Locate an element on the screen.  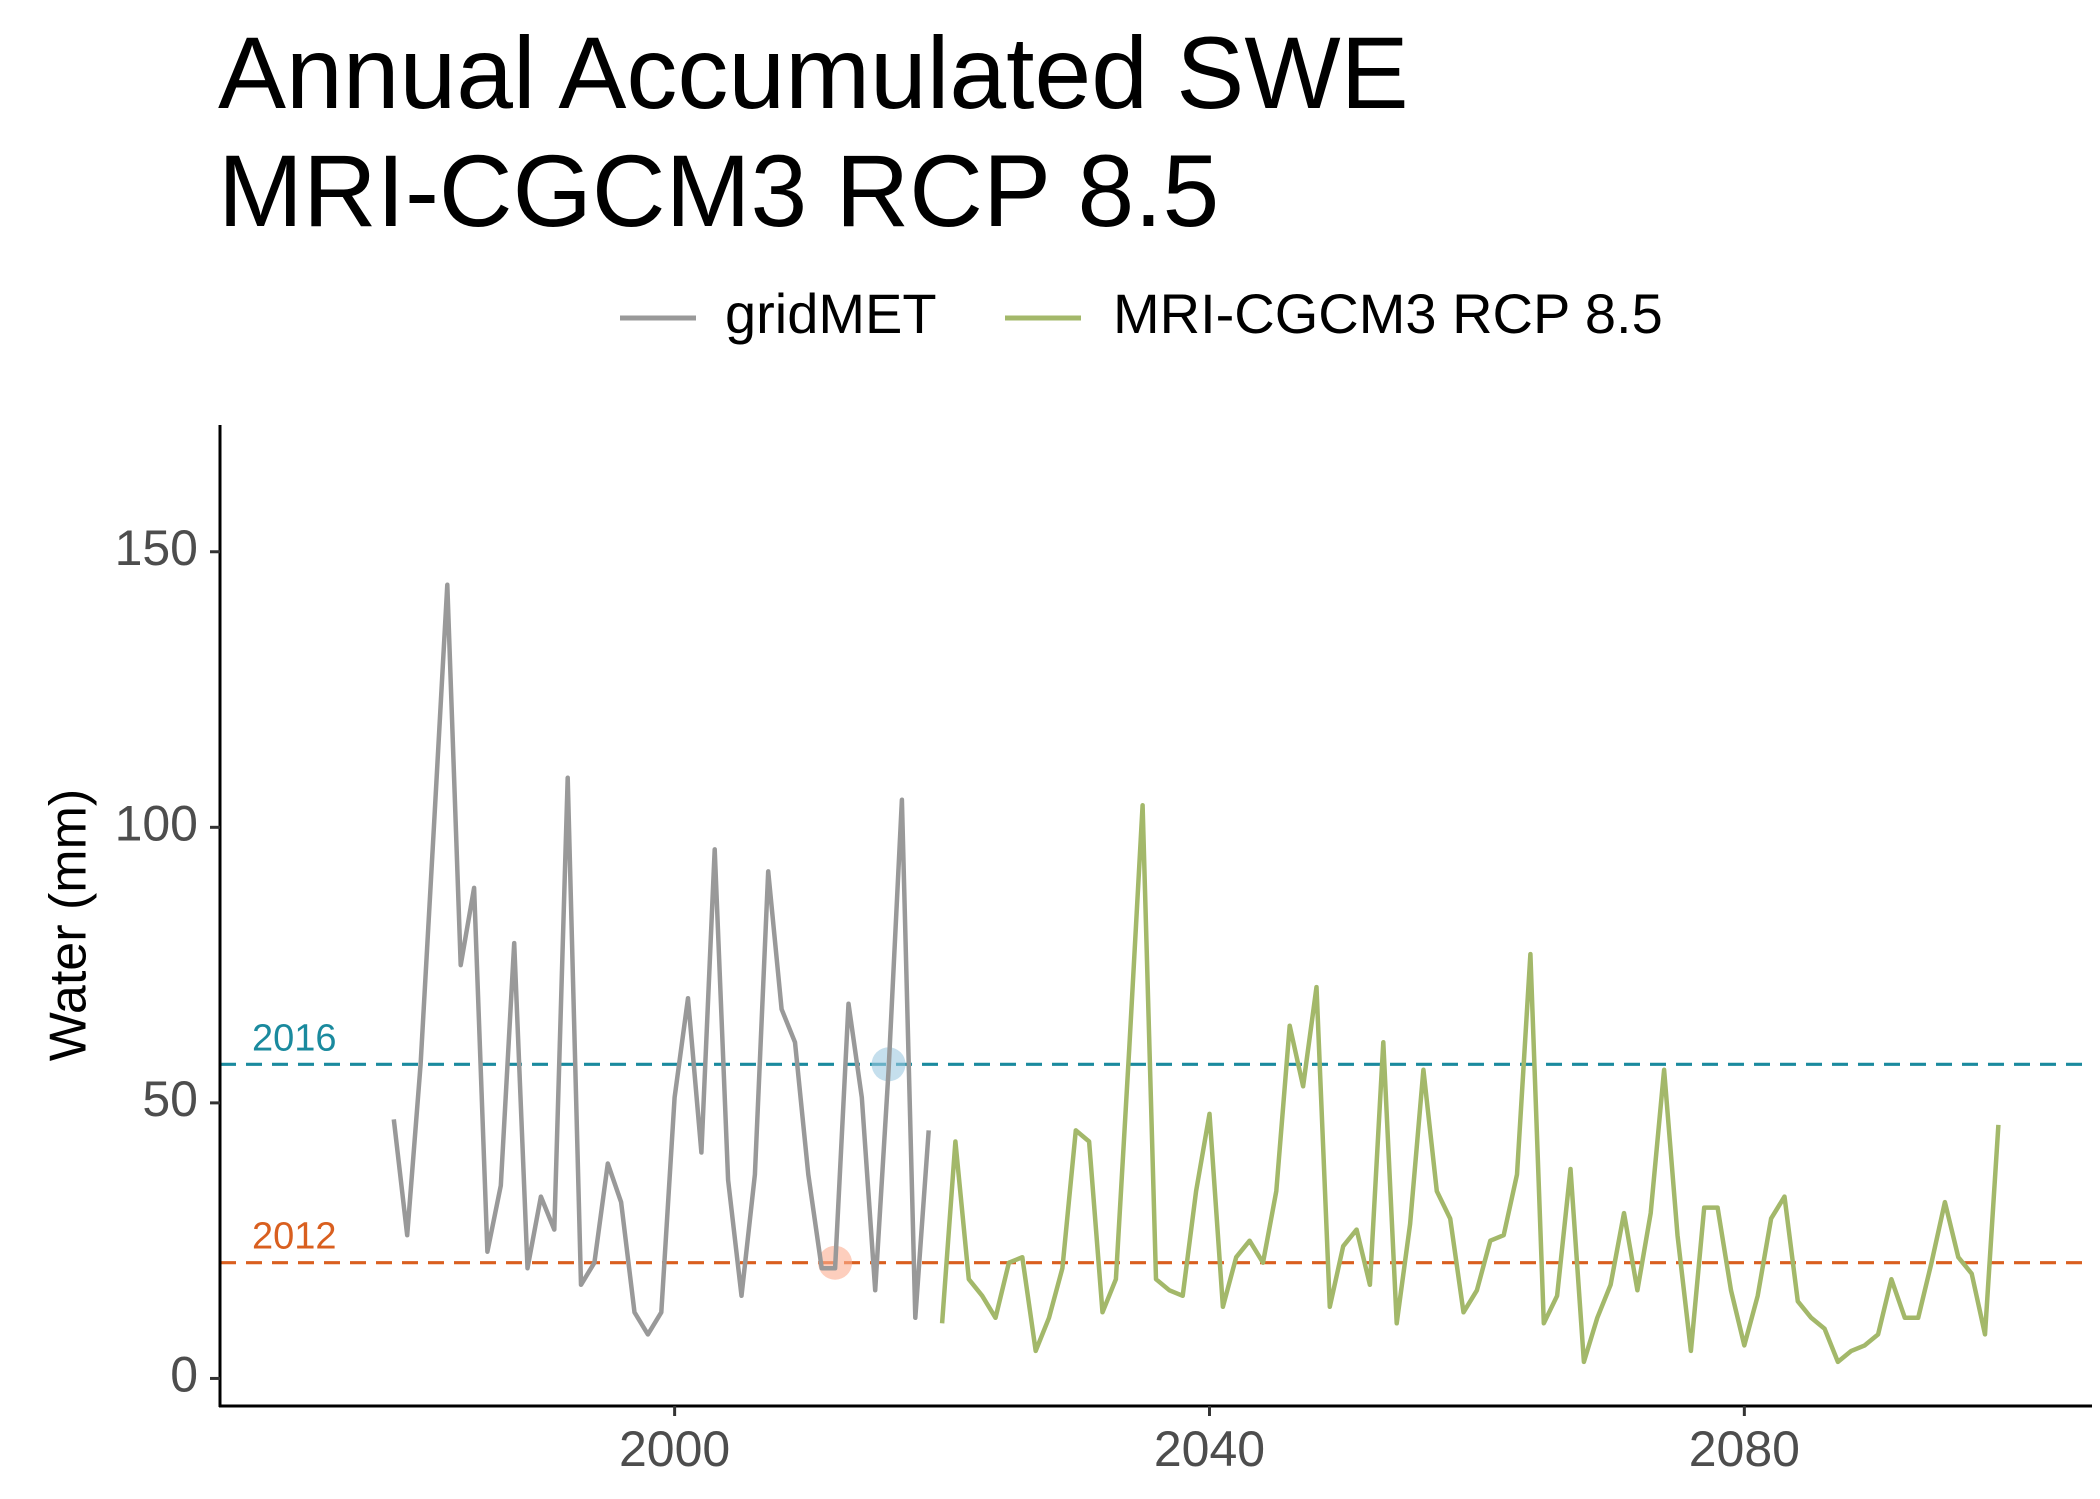
x-tick-label-2040: 2040 is located at coordinates (1209, 1449).